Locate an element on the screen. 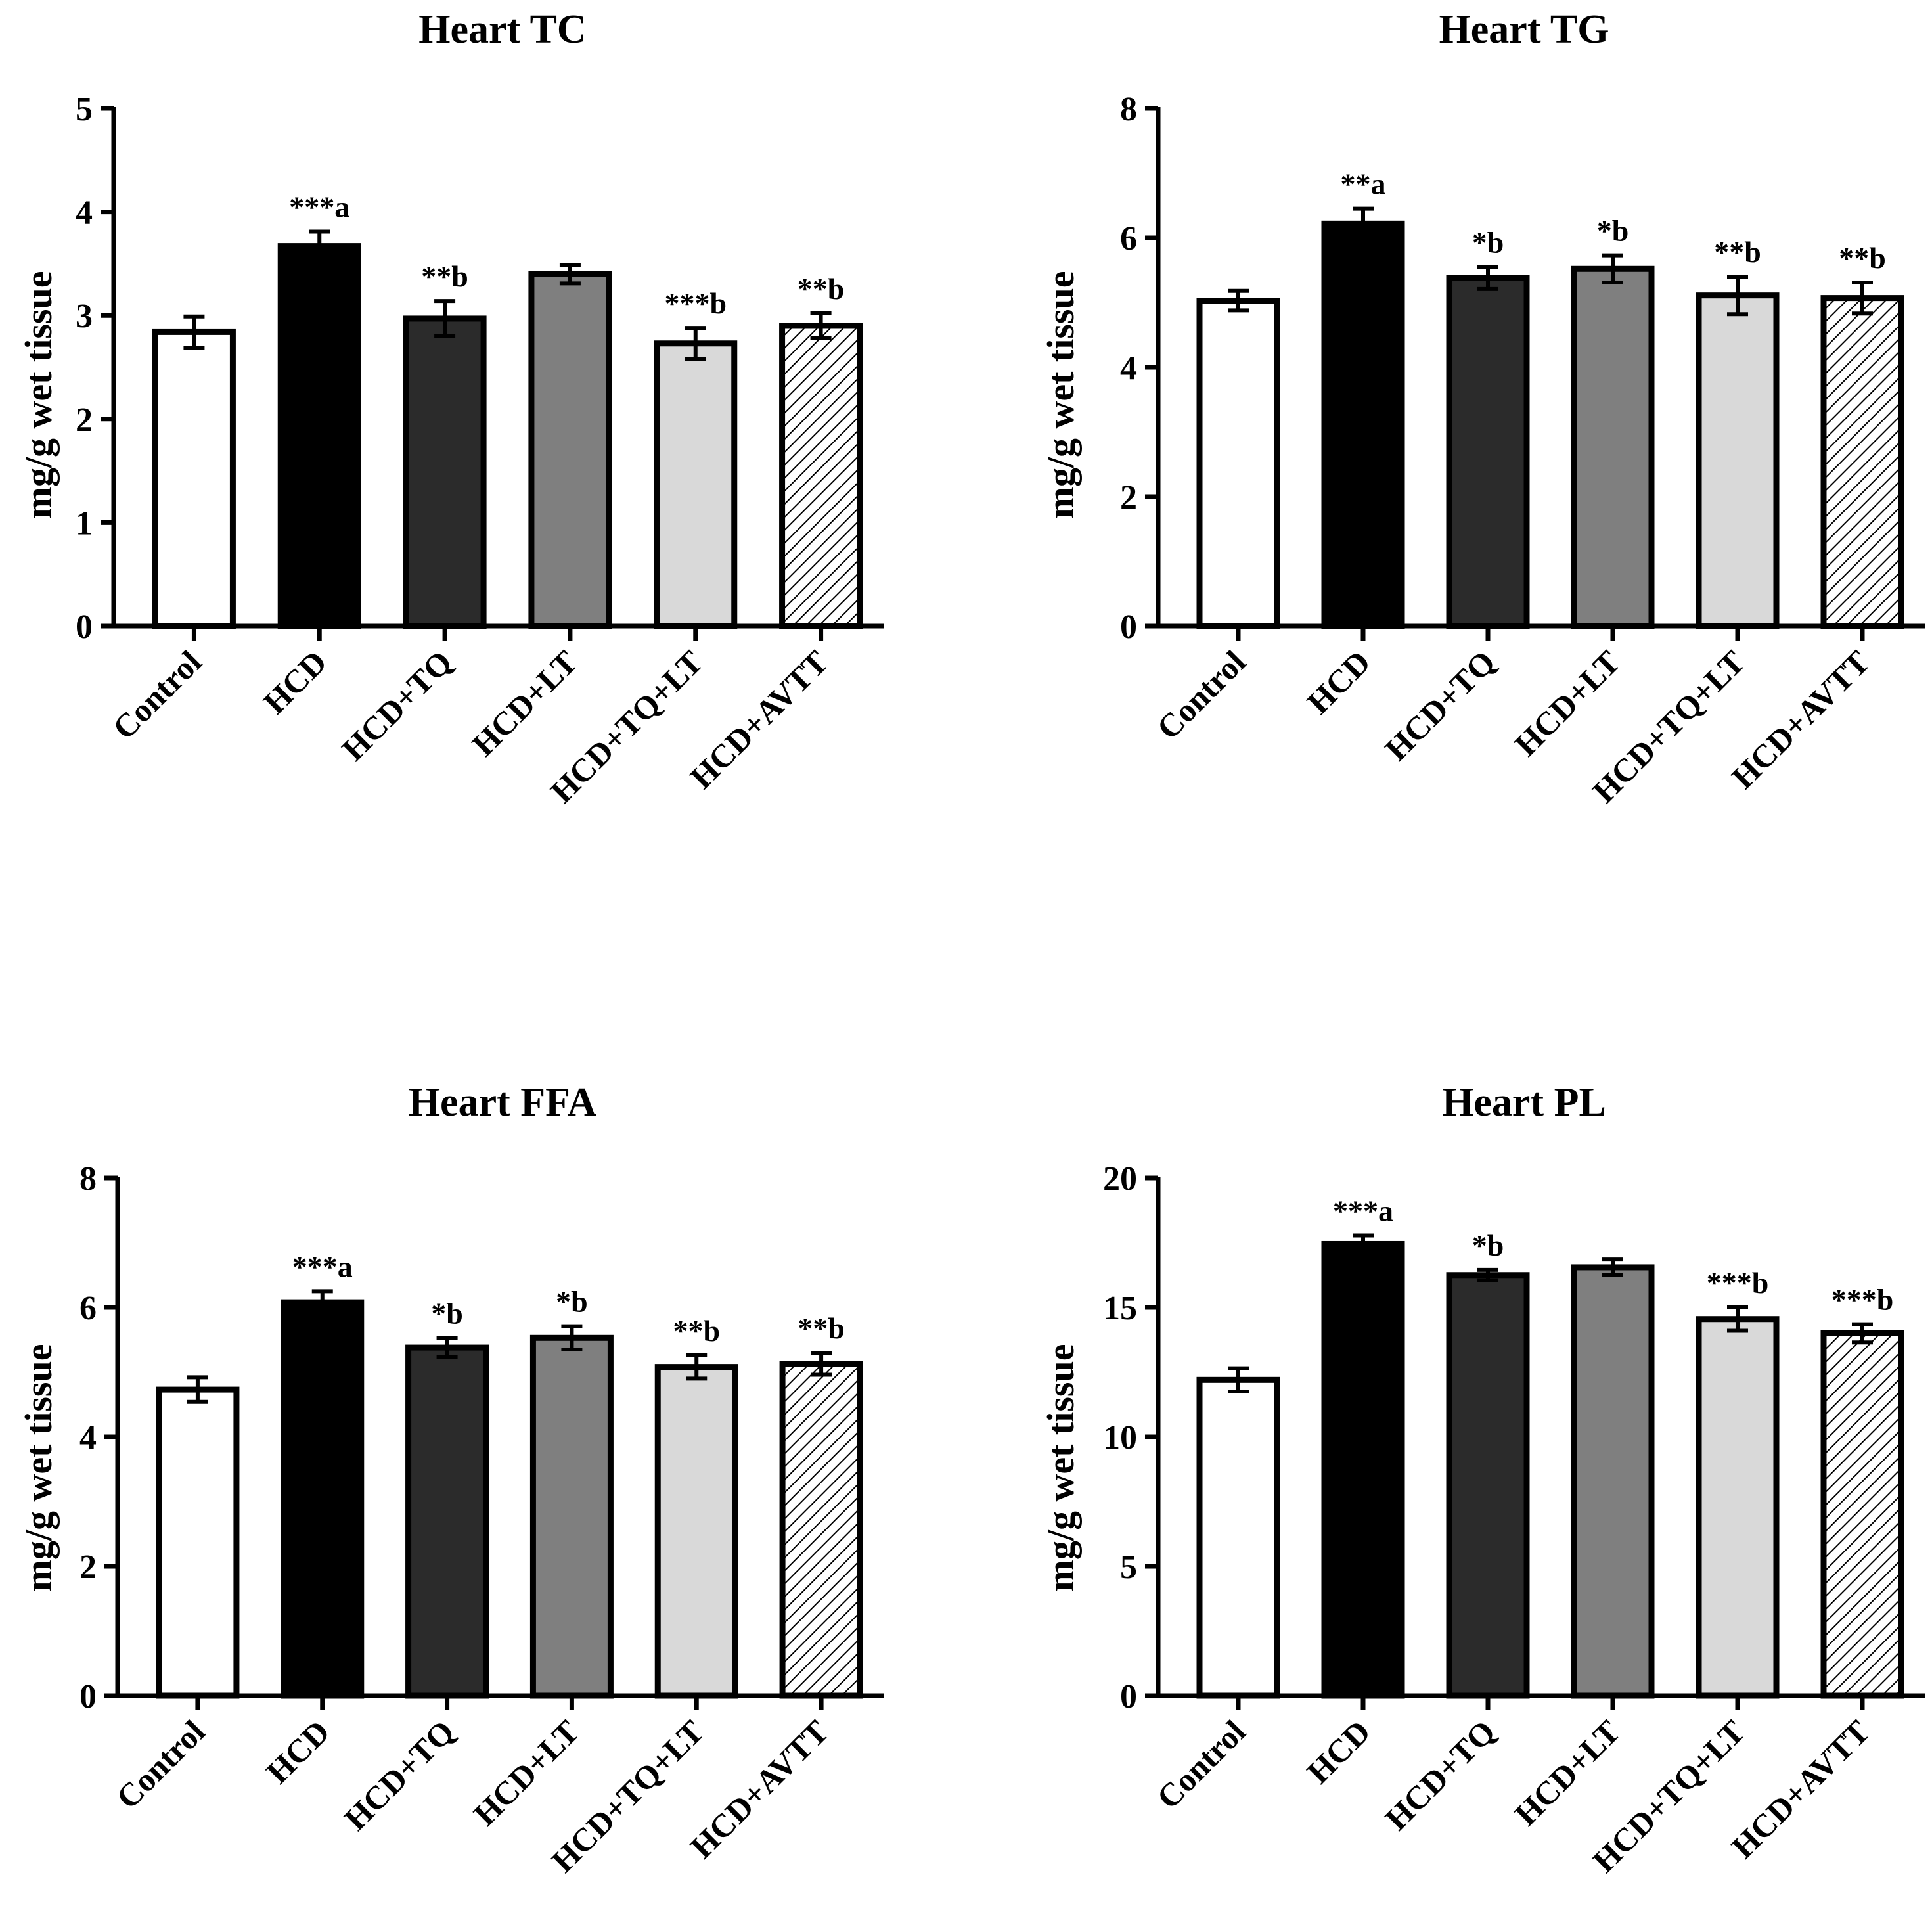 This screenshot has height=1925, width=1932. chart-title: Heart FFA is located at coordinates (503, 1102).